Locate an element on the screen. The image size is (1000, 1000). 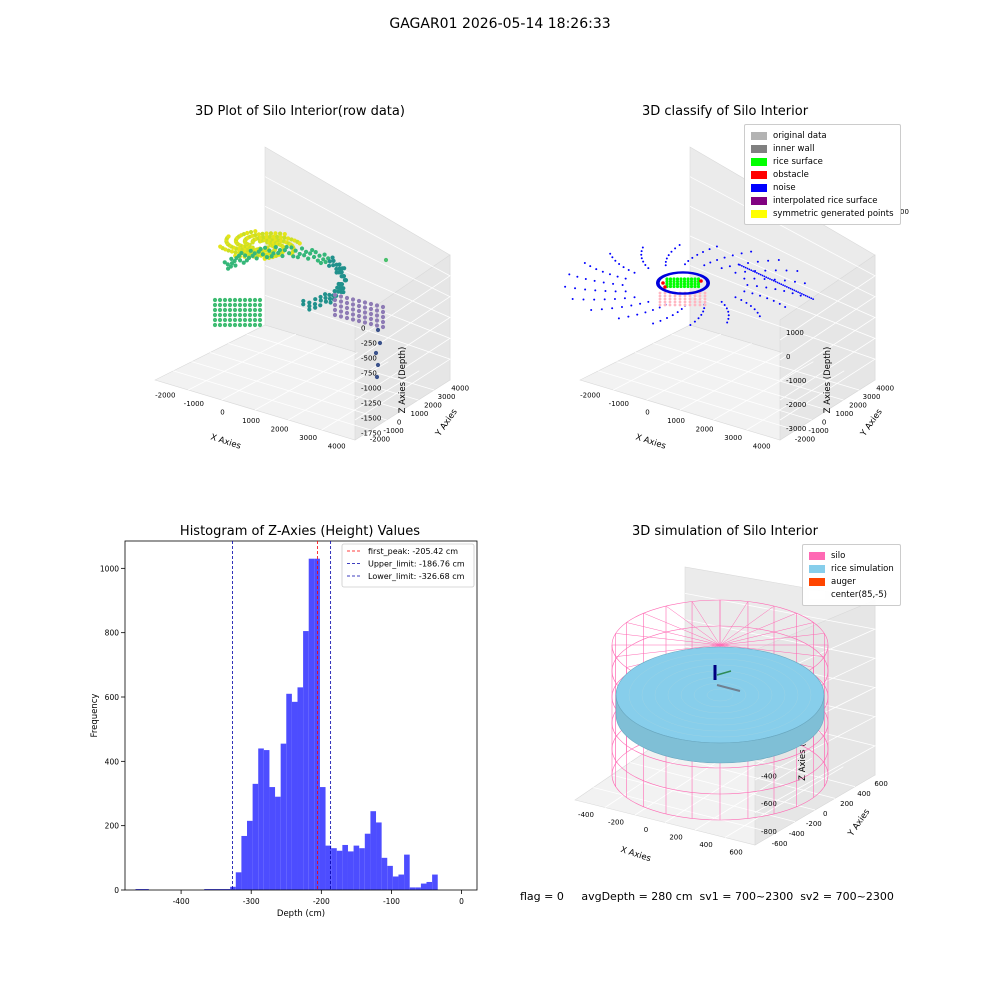
simulation-legend: silo rice simulation auger center(85,-5) is located at coordinates (851, 575).